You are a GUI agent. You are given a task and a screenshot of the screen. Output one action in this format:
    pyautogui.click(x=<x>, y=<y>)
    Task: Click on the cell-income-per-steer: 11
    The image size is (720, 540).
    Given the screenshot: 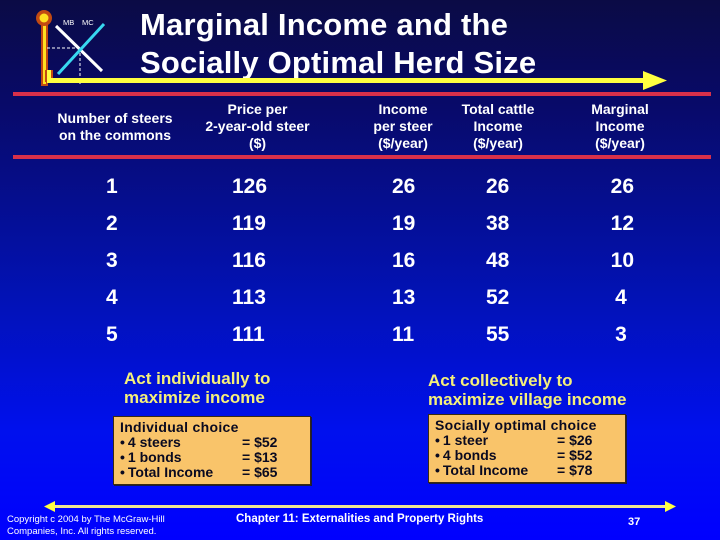 What is the action you would take?
    pyautogui.click(x=403, y=334)
    